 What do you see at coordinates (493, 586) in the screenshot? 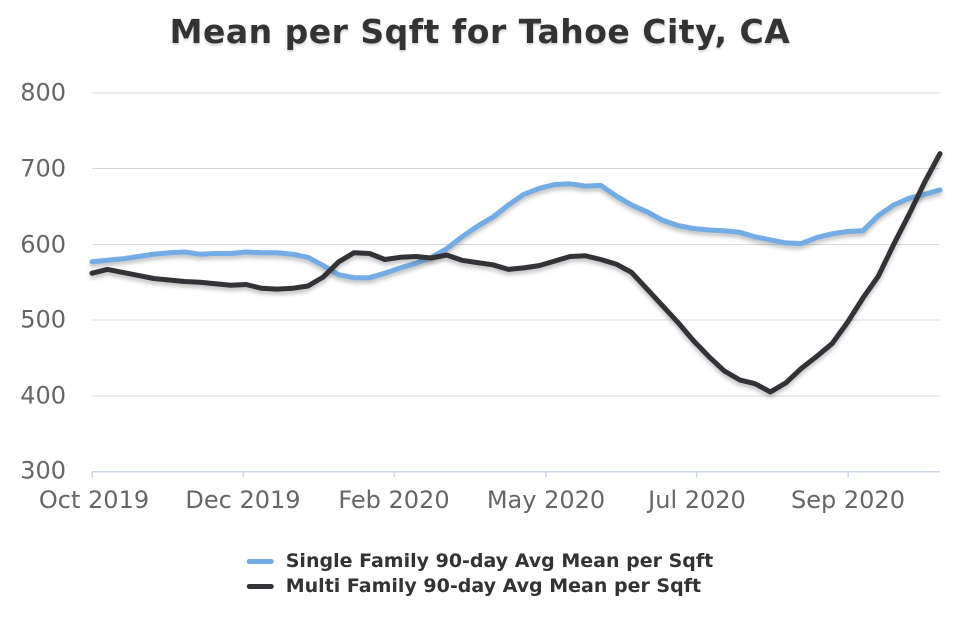
I see `legend-label-multi-family: Multi Family 90-day Avg Mean per Sqft` at bounding box center [493, 586].